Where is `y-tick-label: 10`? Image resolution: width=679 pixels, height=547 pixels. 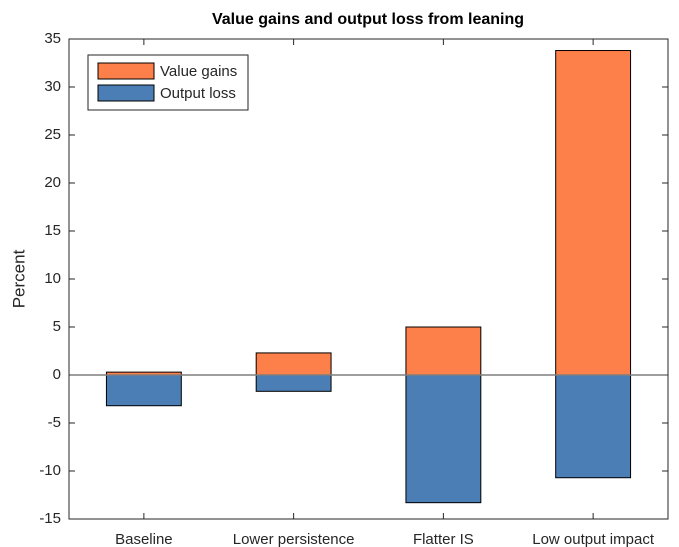
y-tick-label: 10 is located at coordinates (52, 278).